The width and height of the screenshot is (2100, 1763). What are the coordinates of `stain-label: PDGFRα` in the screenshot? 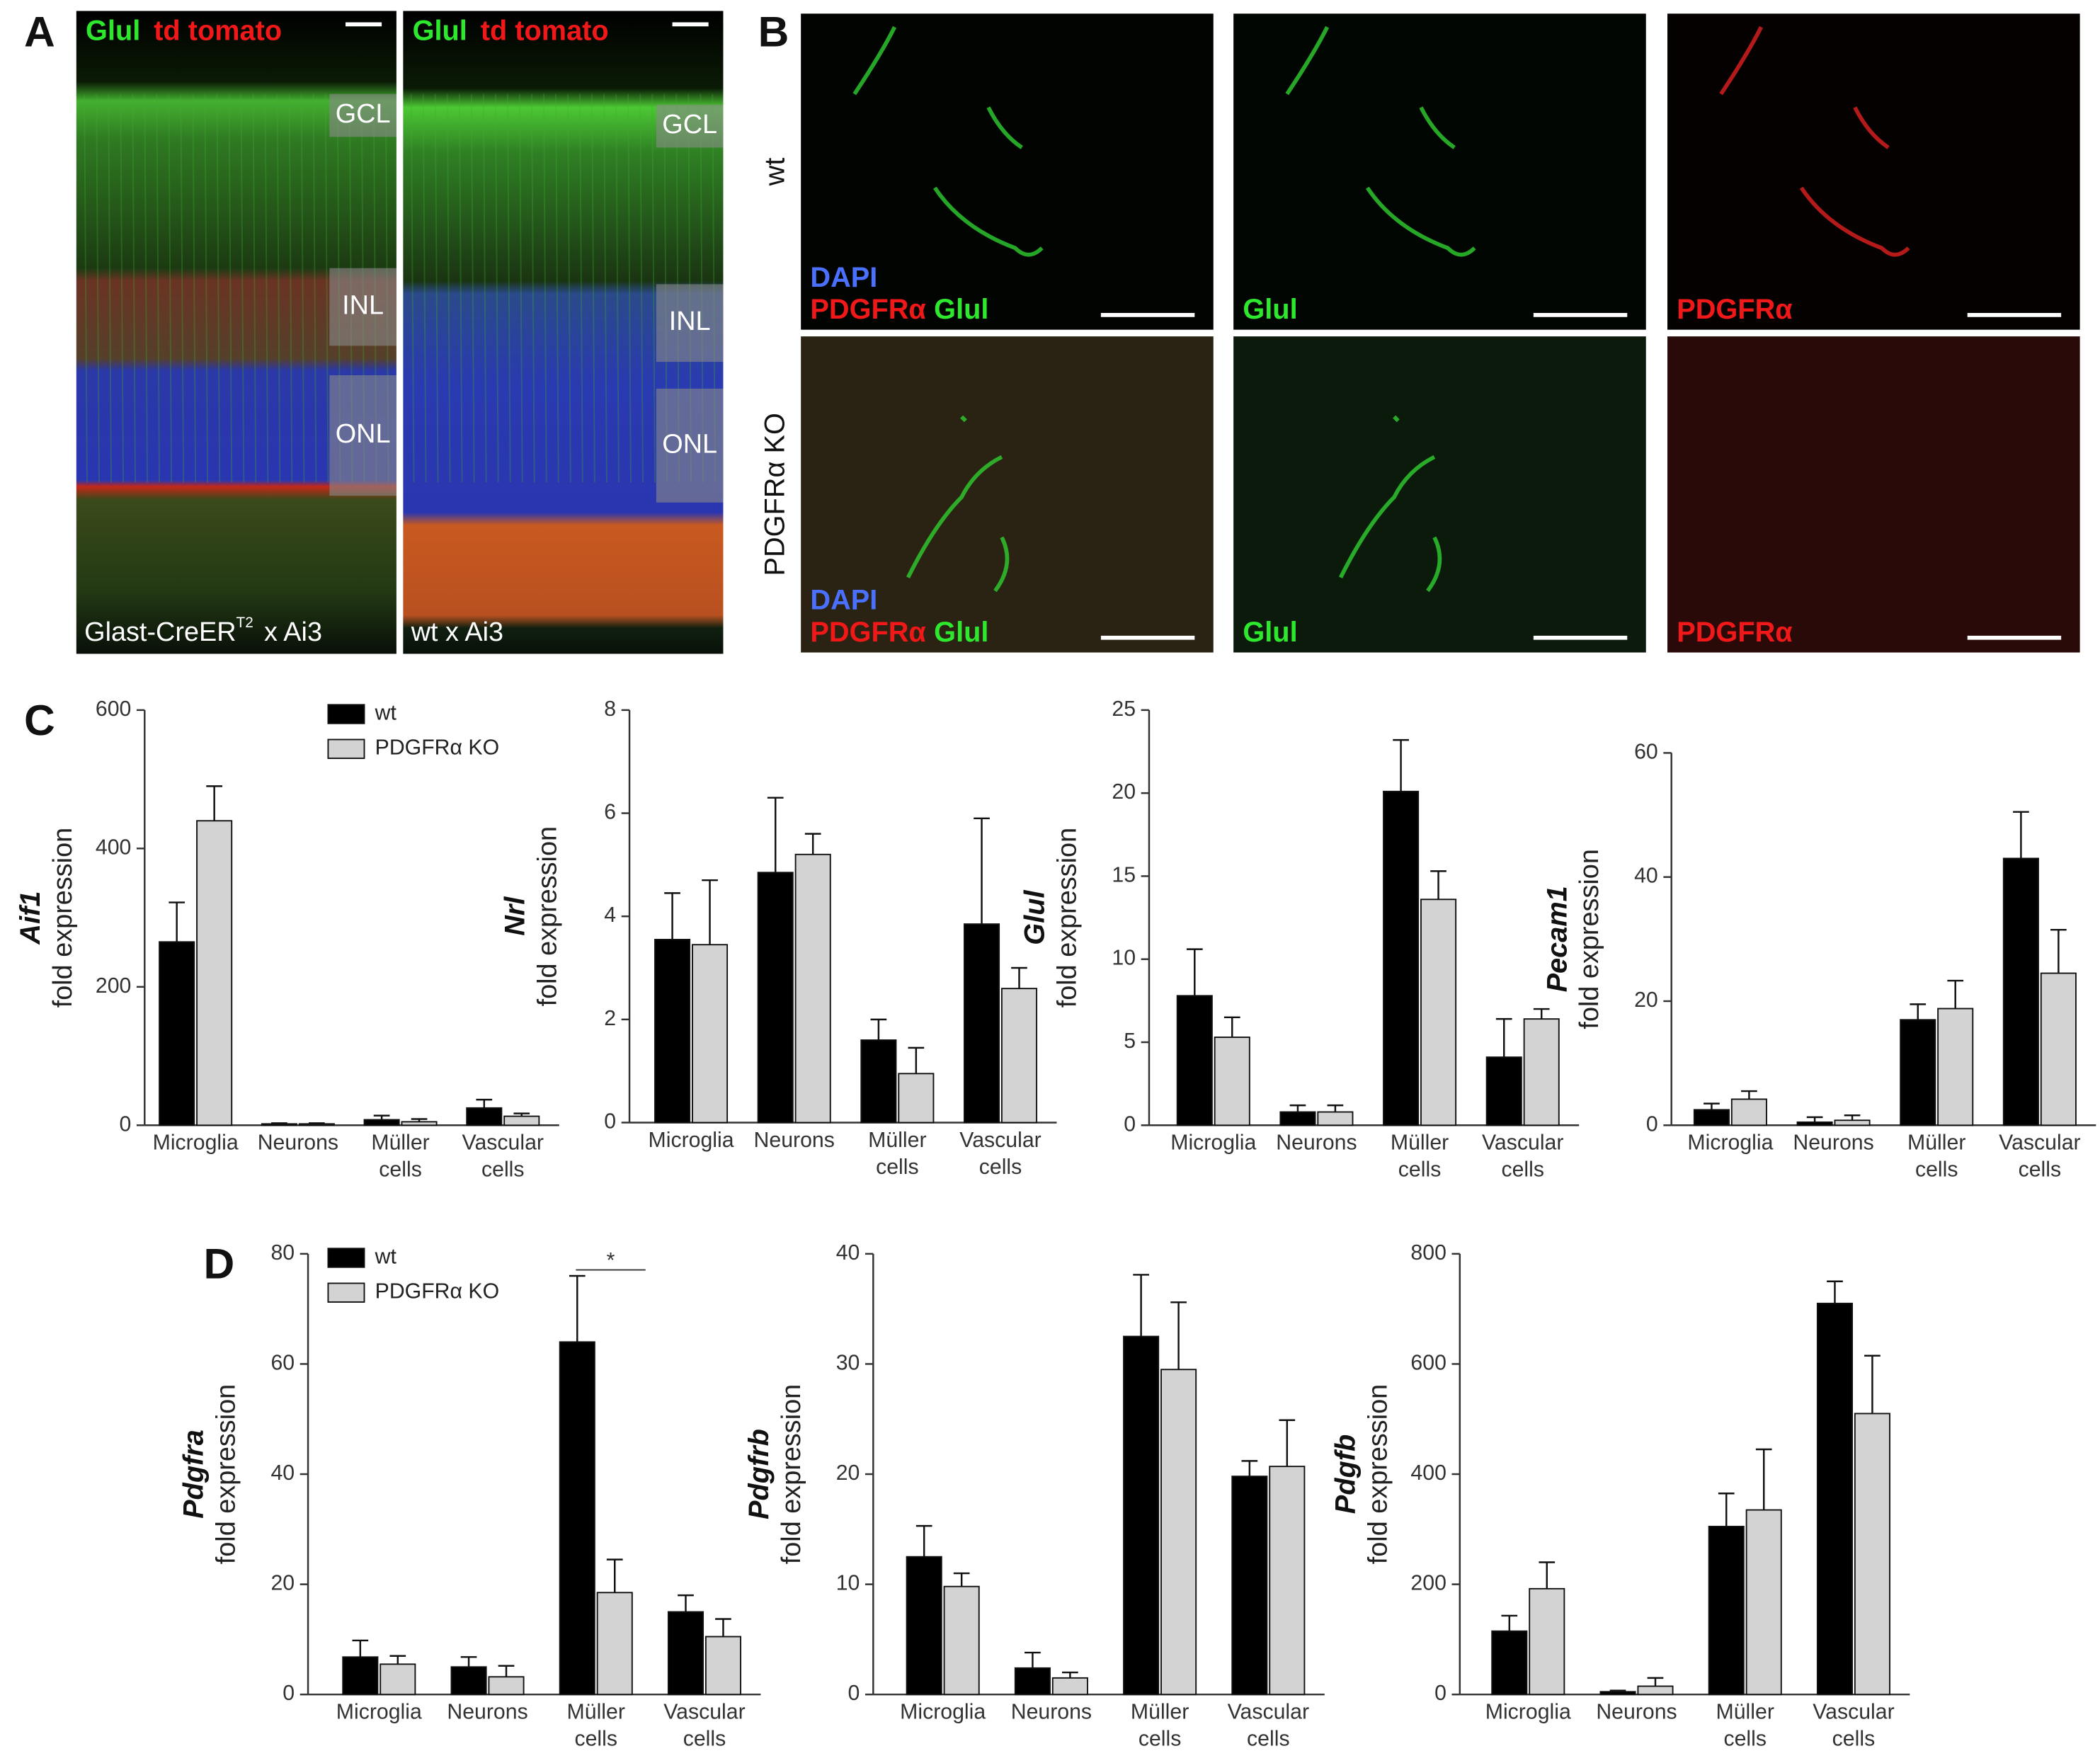 It's located at (1735, 309).